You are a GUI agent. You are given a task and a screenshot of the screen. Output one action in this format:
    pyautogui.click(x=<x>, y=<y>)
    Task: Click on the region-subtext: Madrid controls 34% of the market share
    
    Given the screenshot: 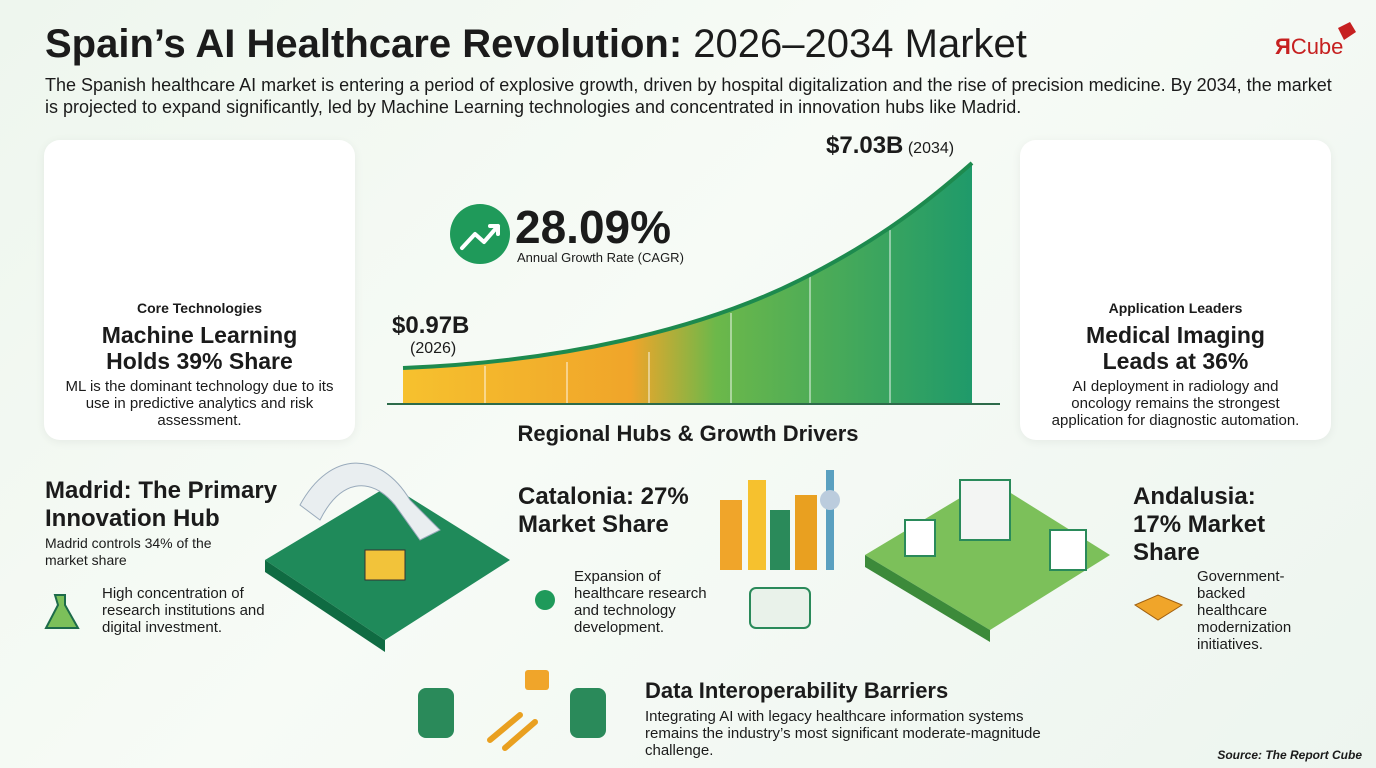 What is the action you would take?
    pyautogui.click(x=128, y=551)
    